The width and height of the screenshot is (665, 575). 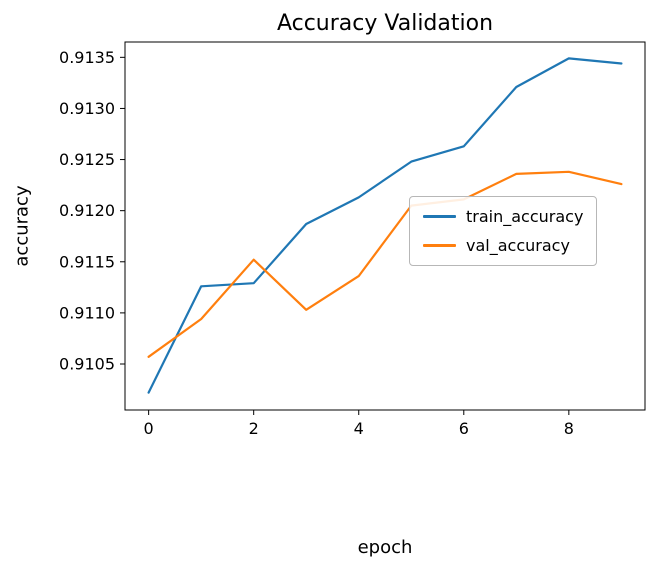 What do you see at coordinates (525, 216) in the screenshot?
I see `legend-label-train: train_accuracy` at bounding box center [525, 216].